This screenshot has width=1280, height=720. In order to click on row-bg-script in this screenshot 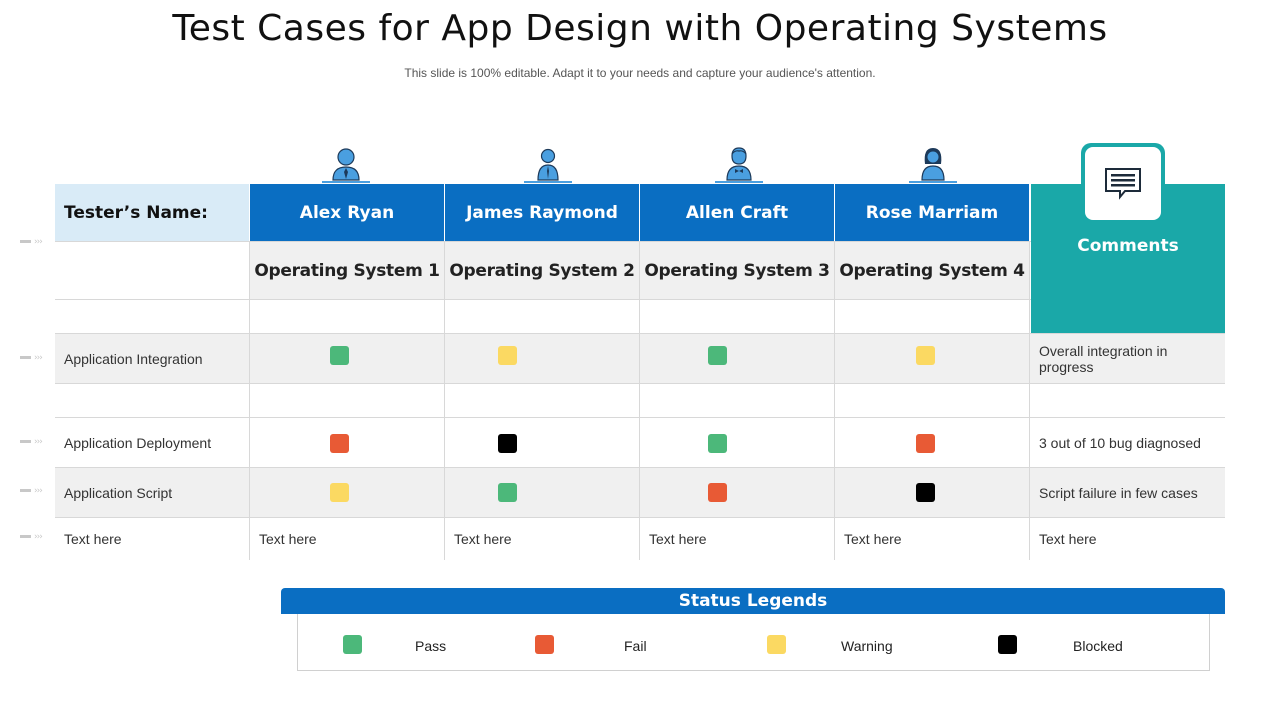, I will do `click(640, 492)`.